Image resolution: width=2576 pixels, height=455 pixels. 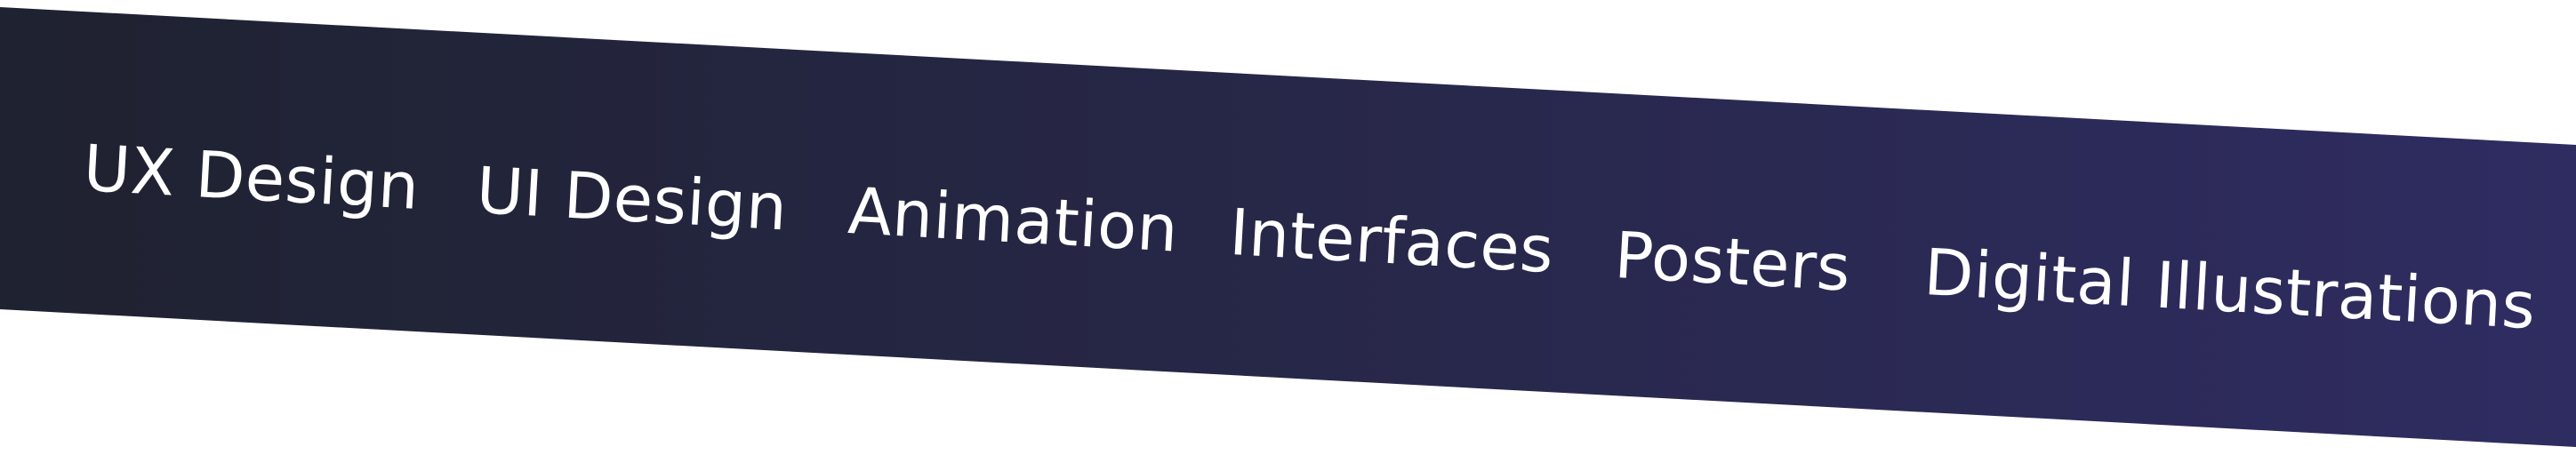 What do you see at coordinates (251, 177) in the screenshot?
I see `banner-item-ux-design: UX Design` at bounding box center [251, 177].